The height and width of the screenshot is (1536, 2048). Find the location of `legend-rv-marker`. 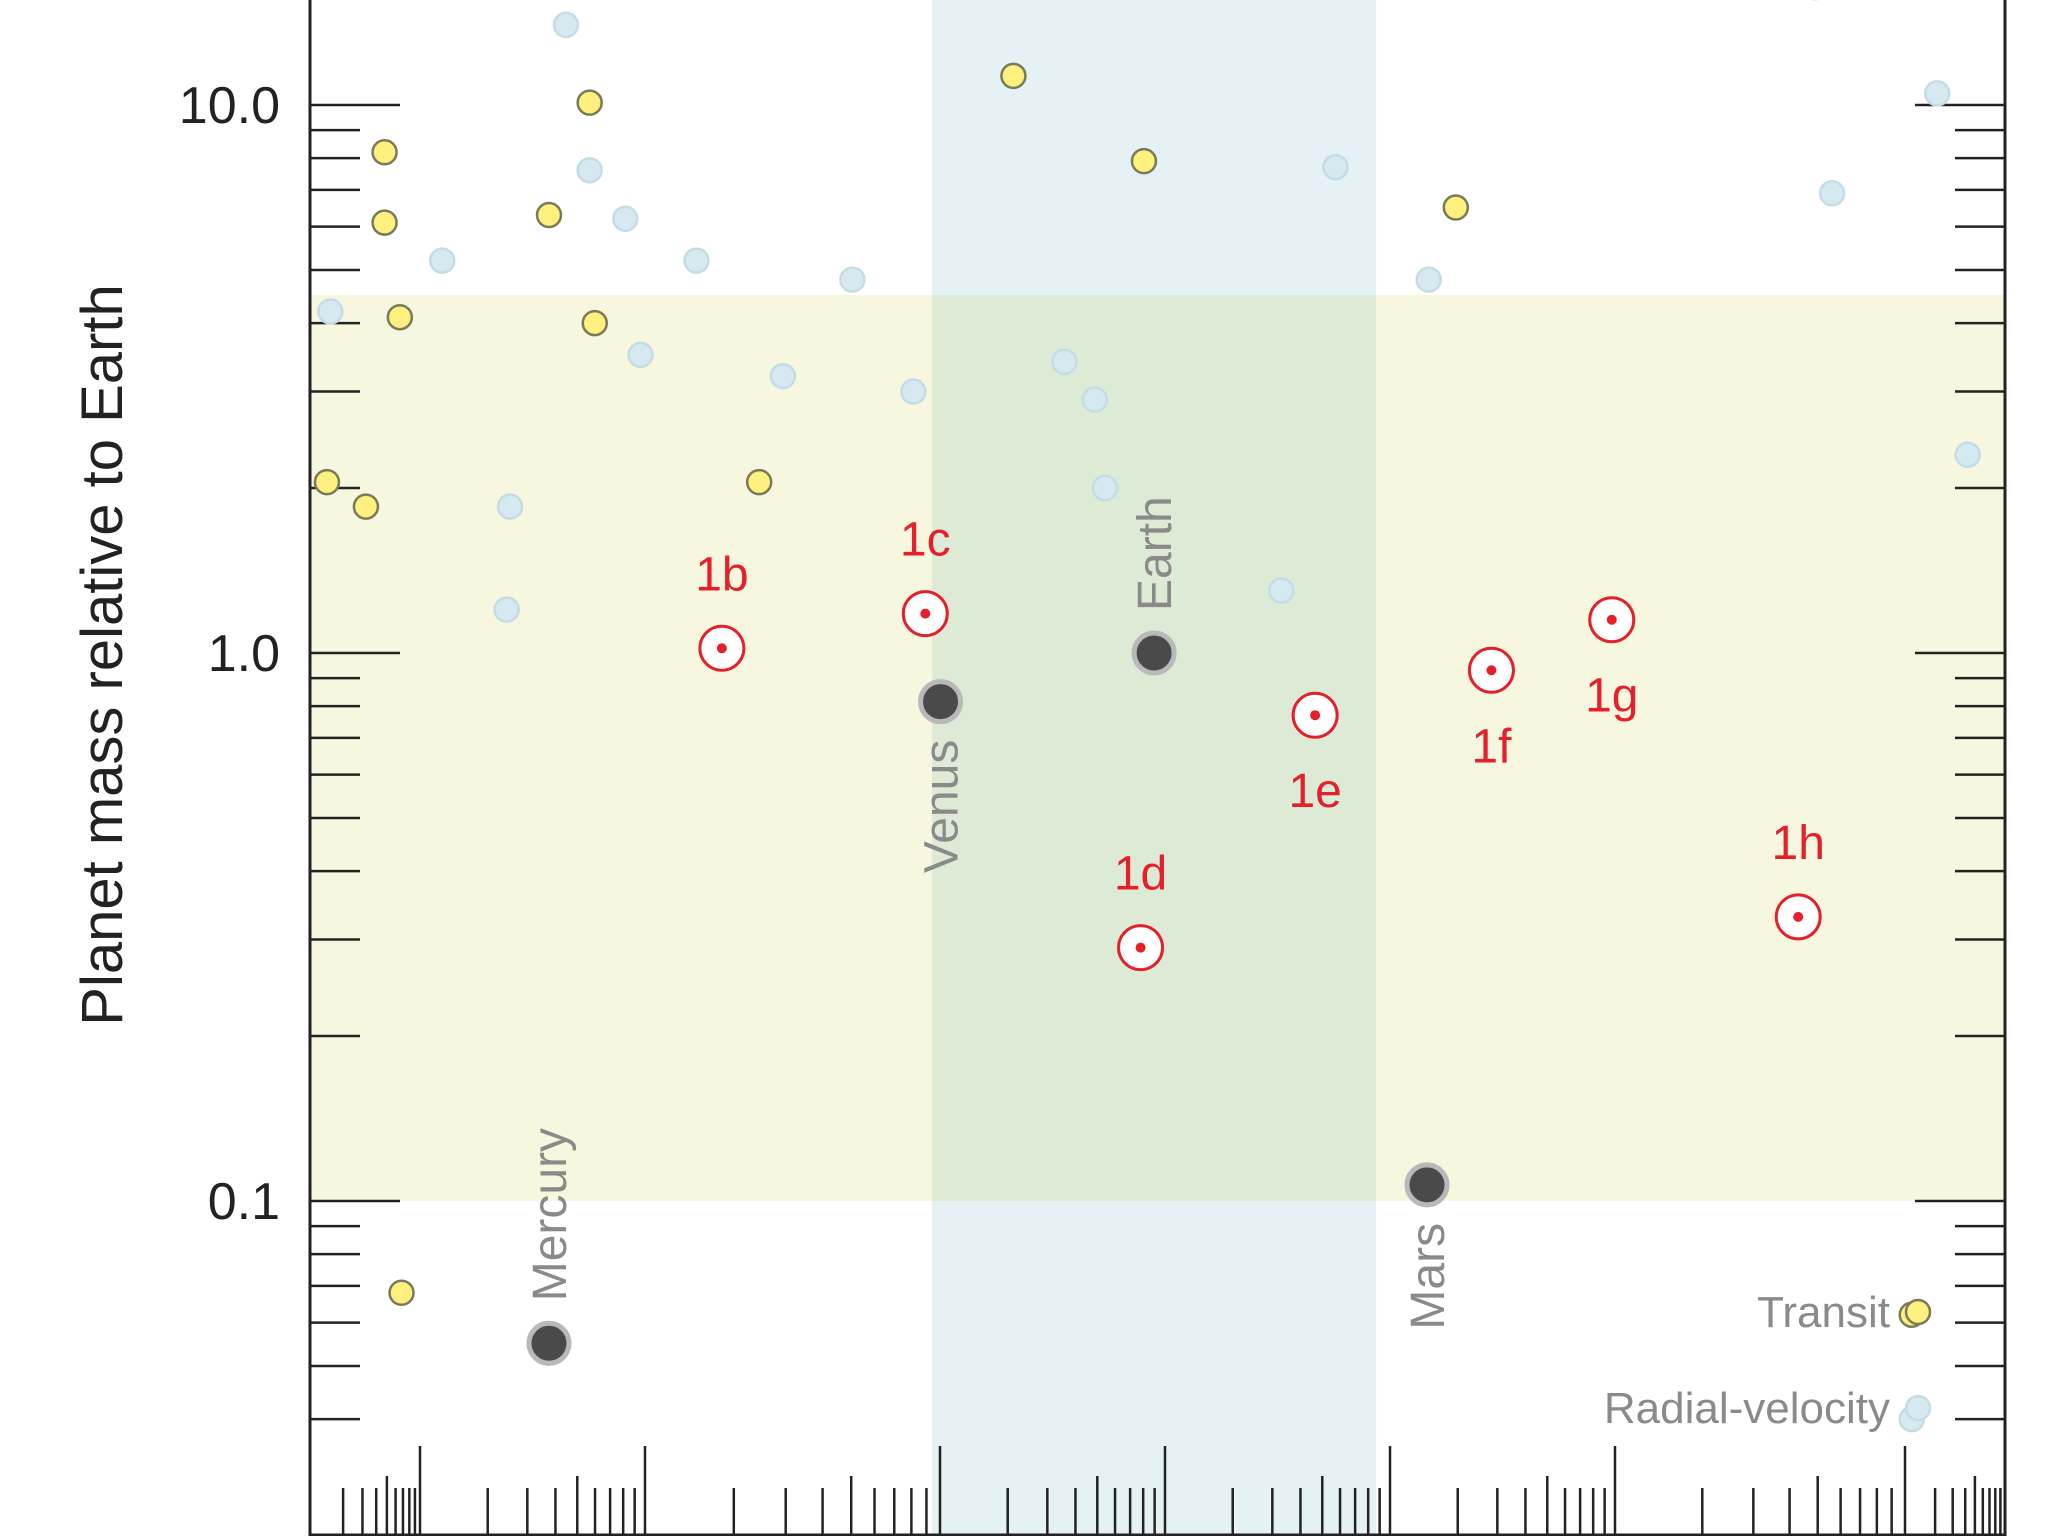

legend-rv-marker is located at coordinates (1918, 1408).